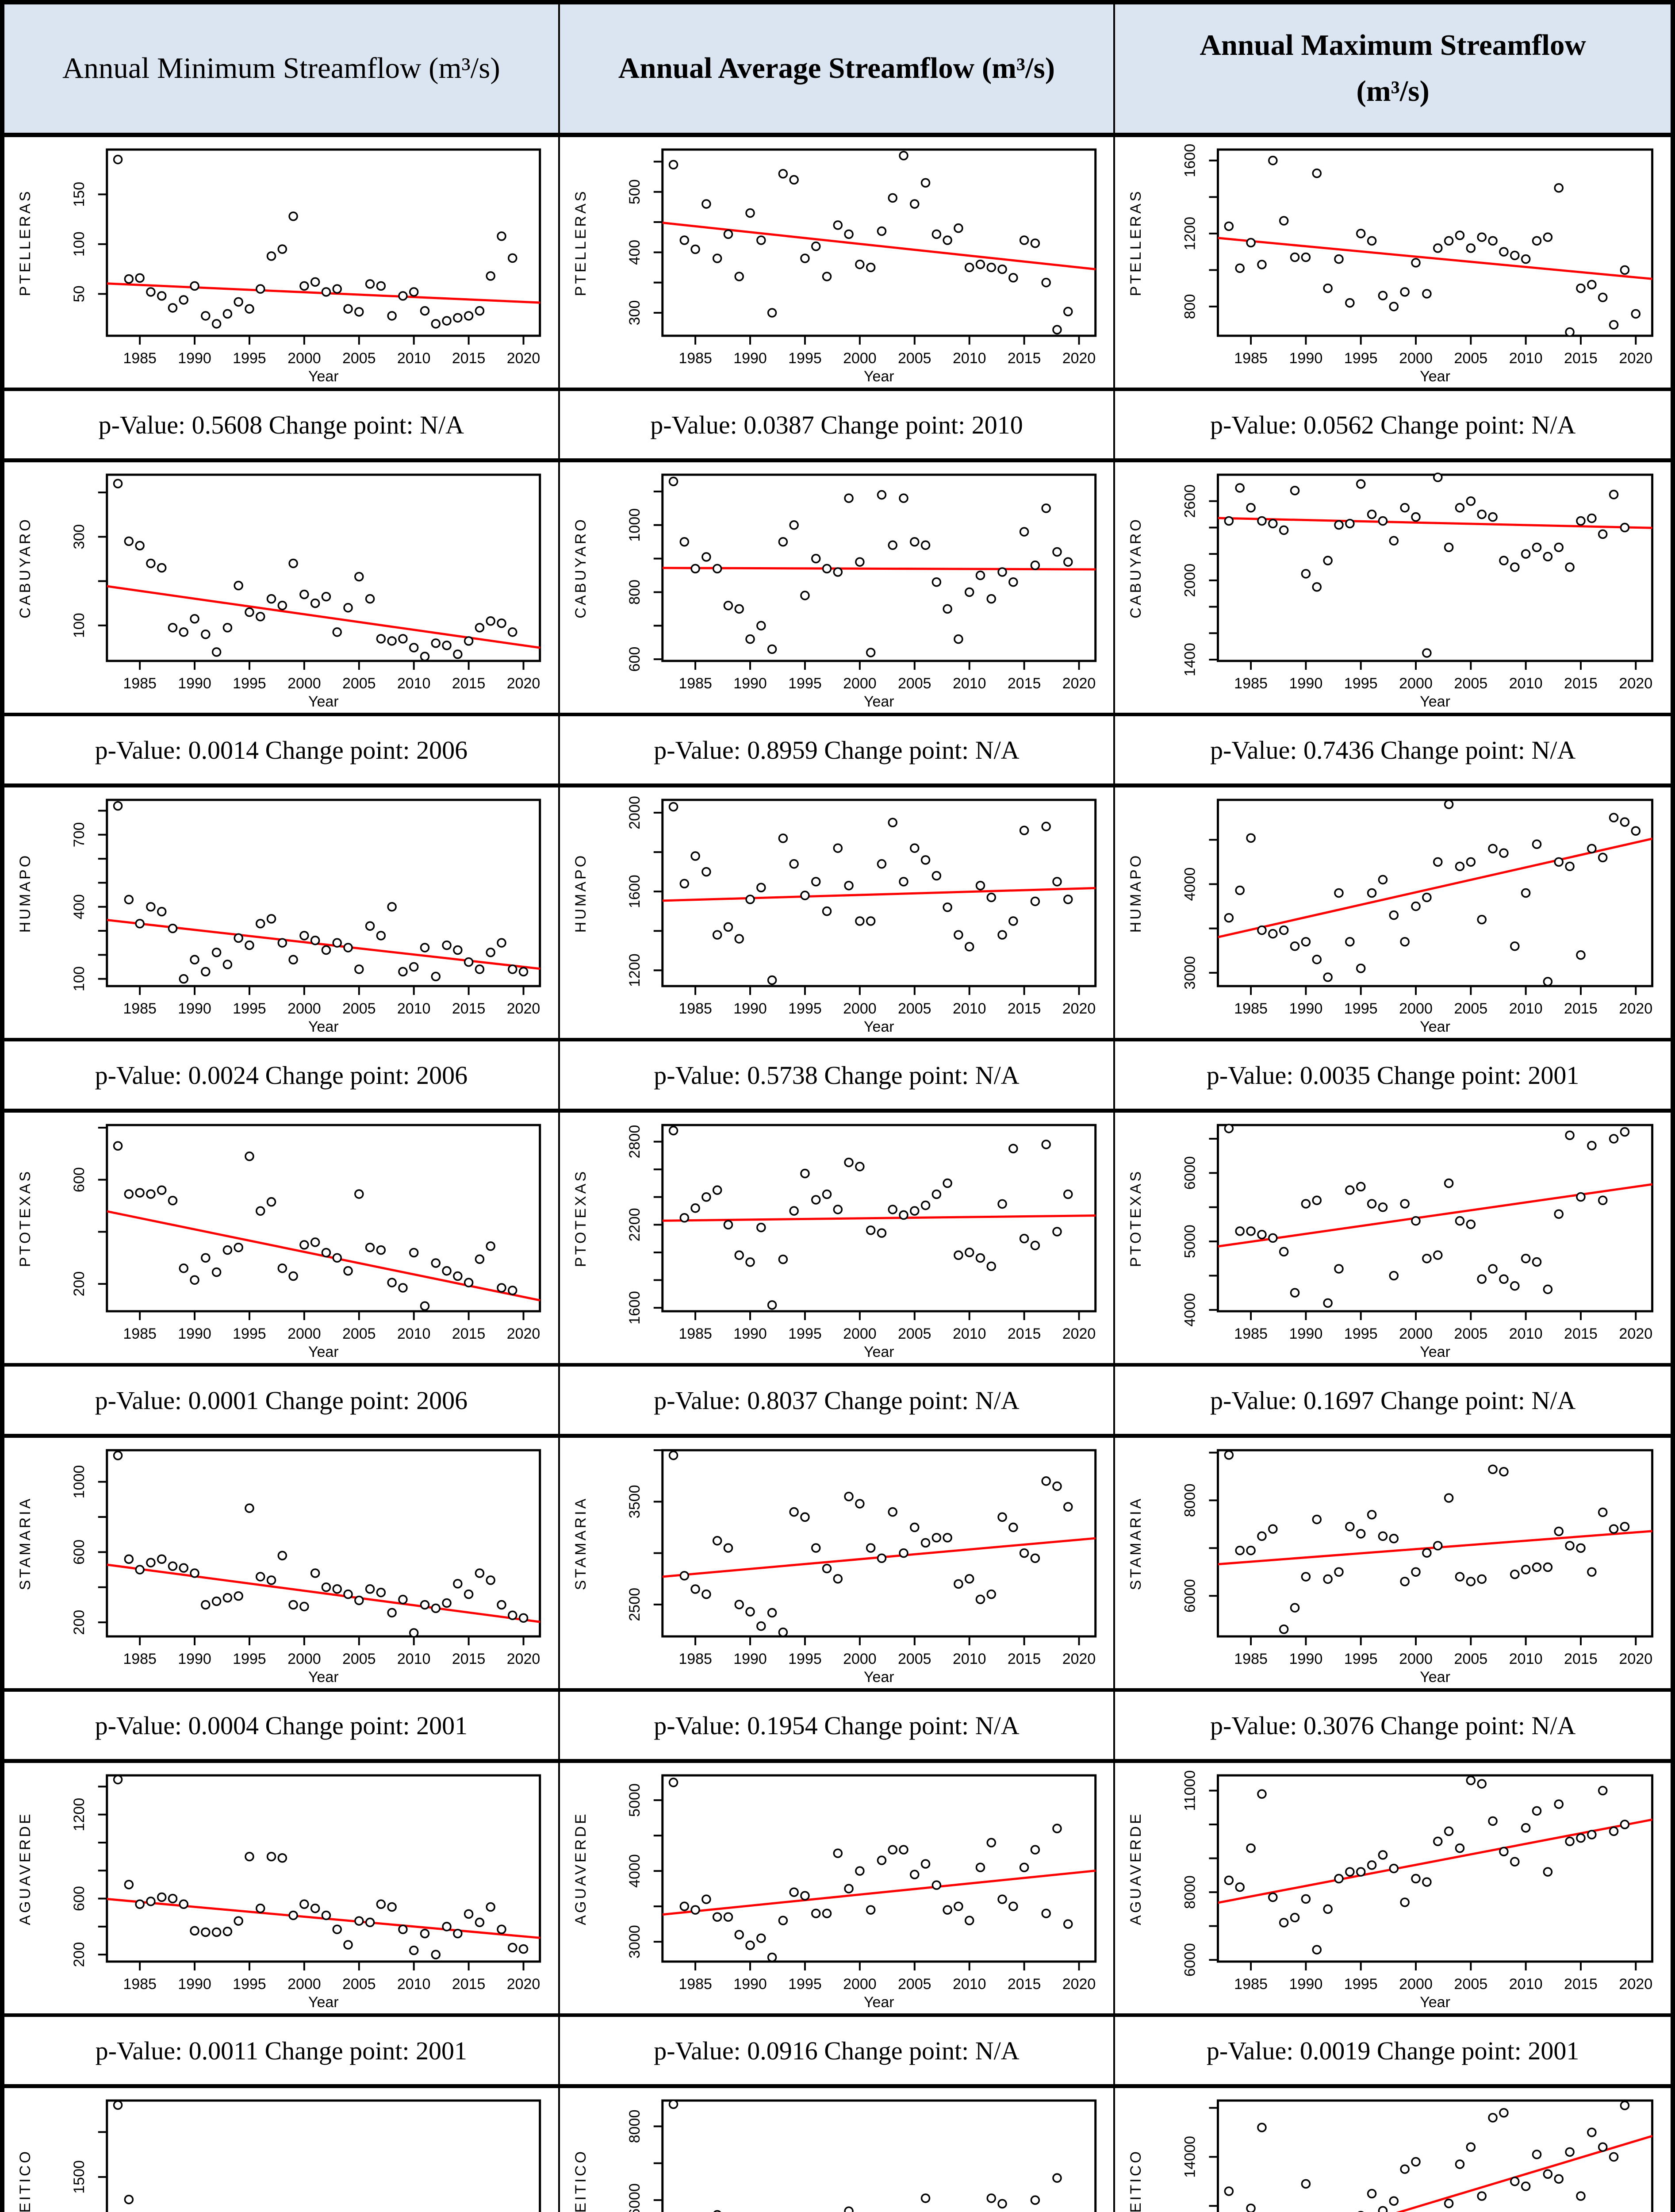 The height and width of the screenshot is (2212, 1675). What do you see at coordinates (89, 565) in the screenshot?
I see `y-axis: 100 300` at bounding box center [89, 565].